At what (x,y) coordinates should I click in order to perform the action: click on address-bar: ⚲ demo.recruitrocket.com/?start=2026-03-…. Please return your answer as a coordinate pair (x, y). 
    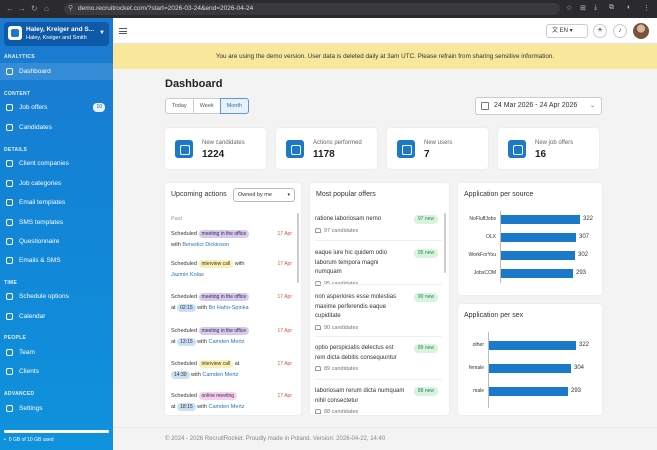
    Looking at the image, I should click on (312, 9).